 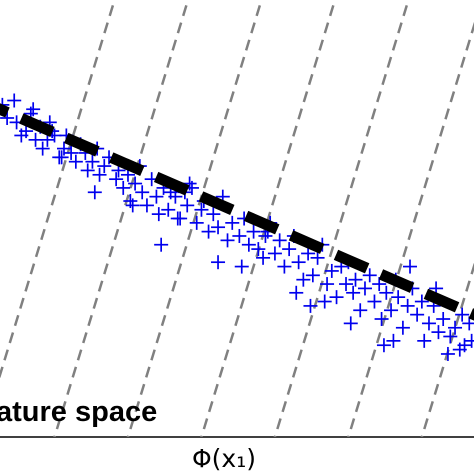 What do you see at coordinates (78, 412) in the screenshot?
I see `feature-space-label: ature space` at bounding box center [78, 412].